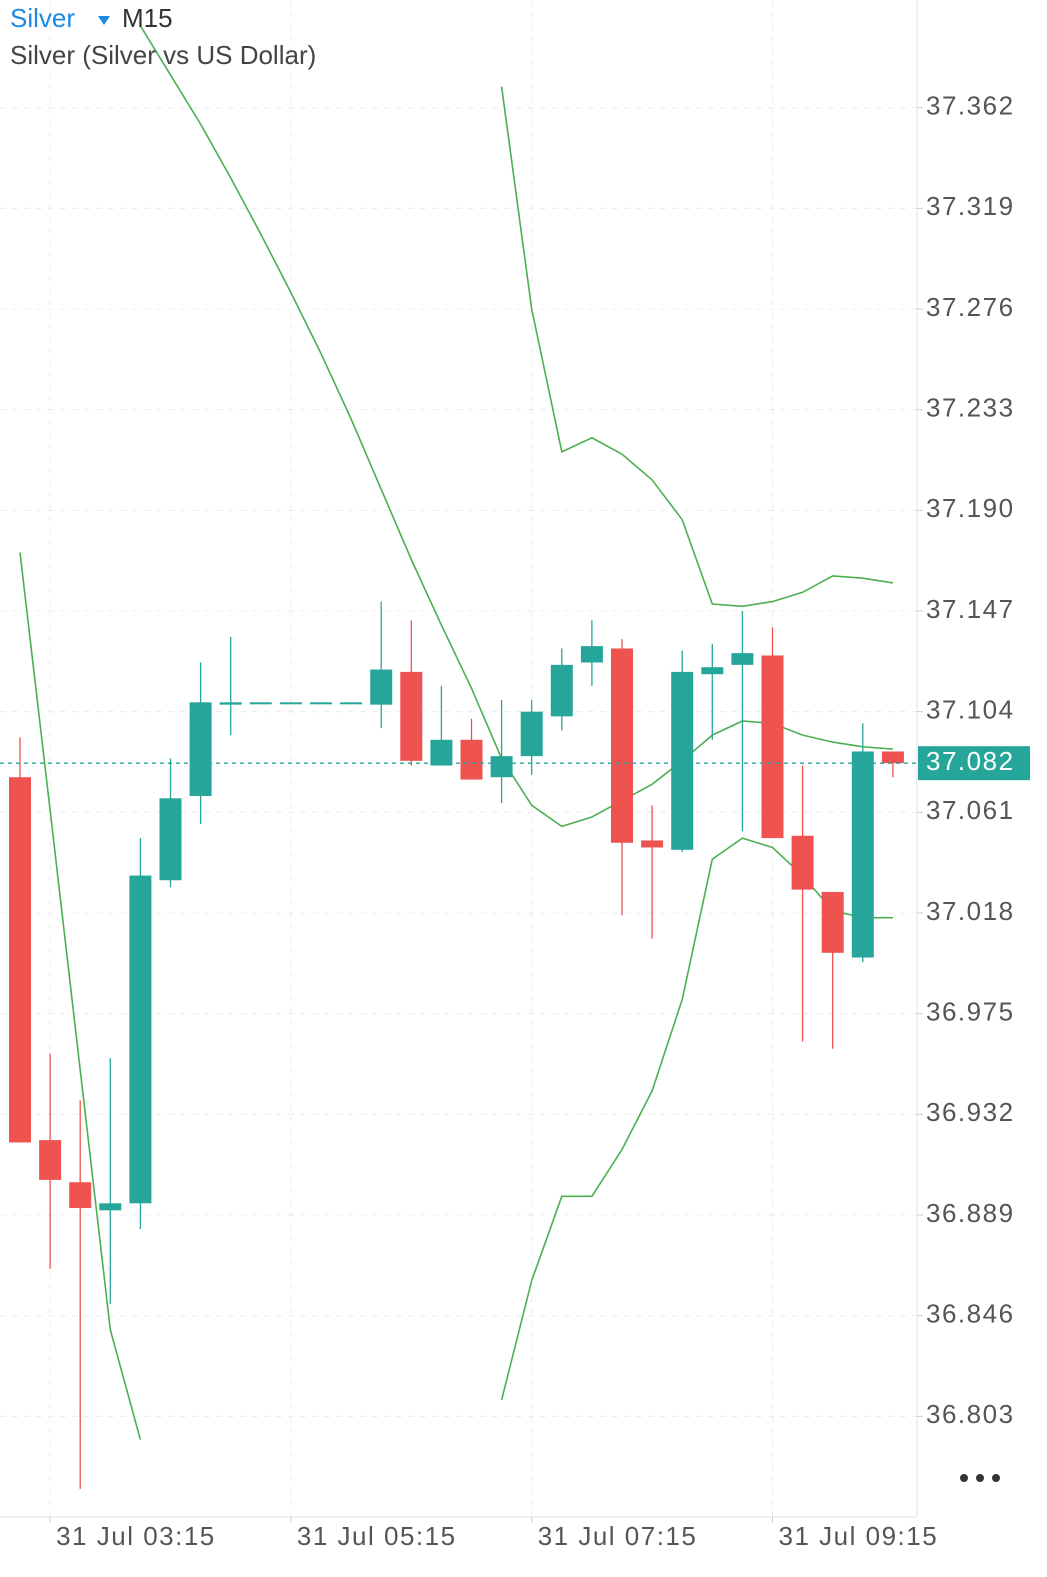  Describe the element at coordinates (970, 106) in the screenshot. I see `y-tick-label: 37.362` at that location.